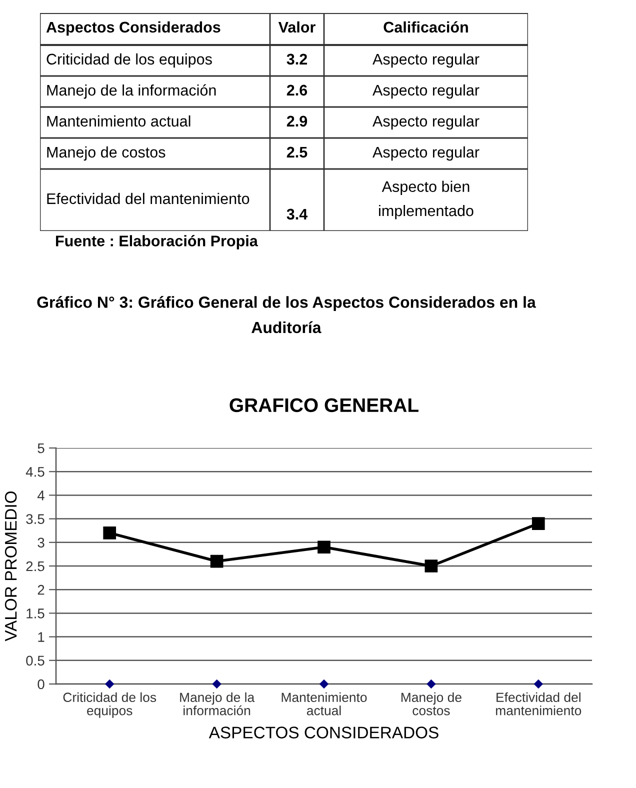 The height and width of the screenshot is (788, 636). What do you see at coordinates (10, 566) in the screenshot?
I see `y-axis-title: VALOR PROMEDIO` at bounding box center [10, 566].